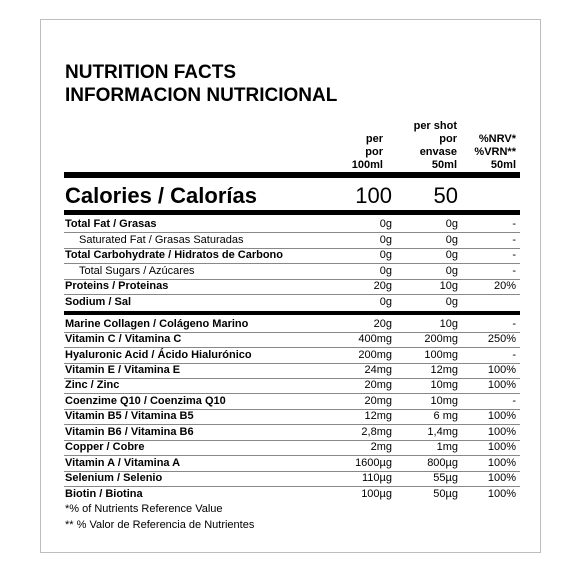 This screenshot has width=584, height=584. Describe the element at coordinates (292, 302) in the screenshot. I see `nutrient-row: Sodium / Sal 0g 0g` at that location.